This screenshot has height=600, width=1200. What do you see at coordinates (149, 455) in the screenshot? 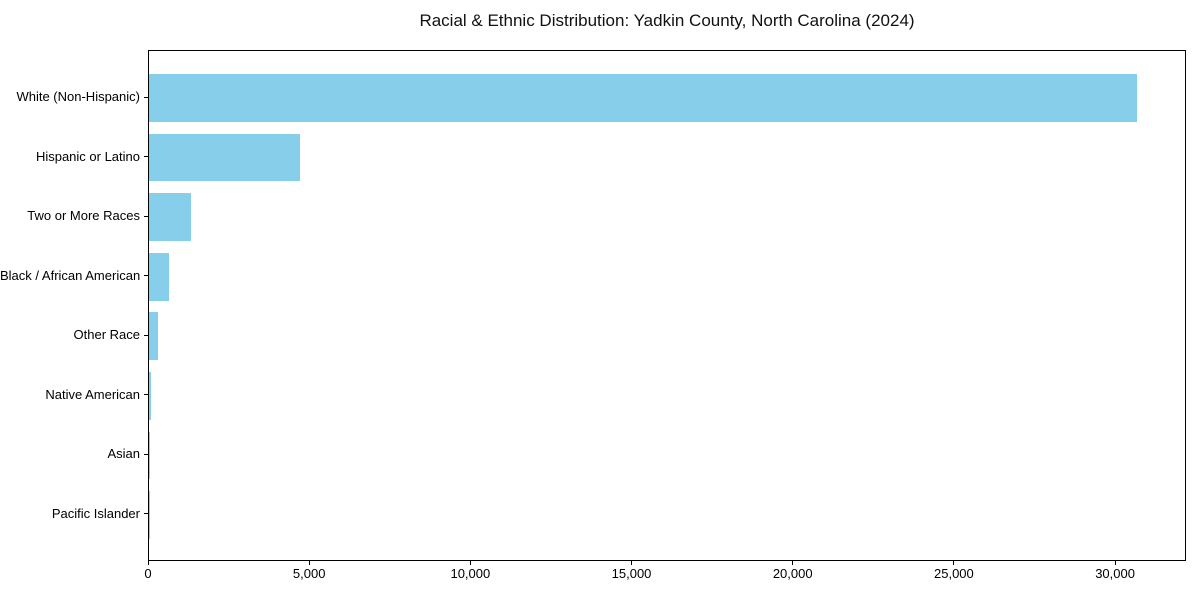
I see `bar-asian` at bounding box center [149, 455].